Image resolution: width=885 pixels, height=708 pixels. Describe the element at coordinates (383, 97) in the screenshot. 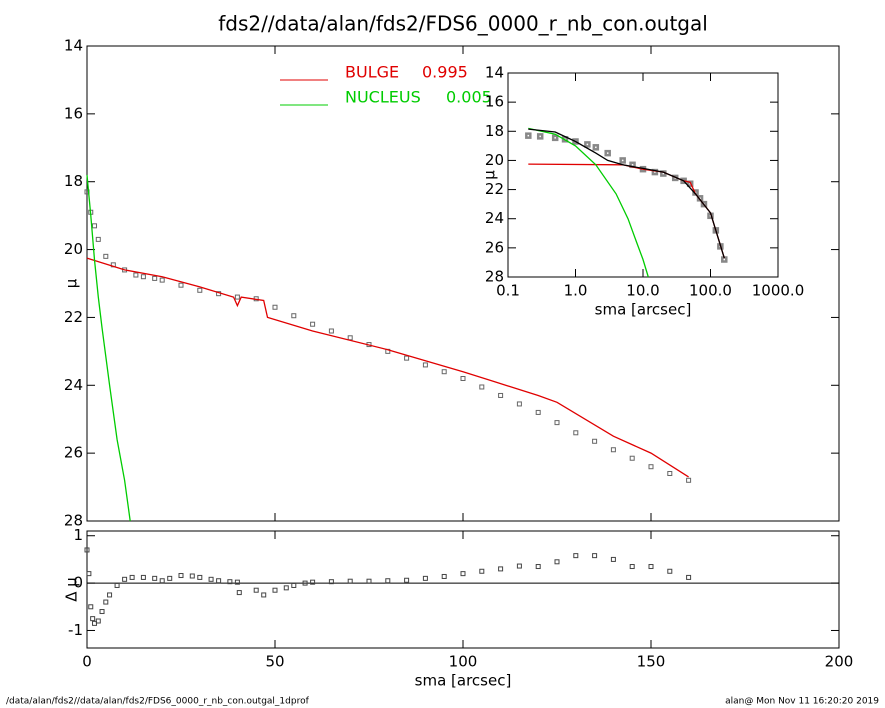

I see `legend-label: NUCLEUS` at that location.